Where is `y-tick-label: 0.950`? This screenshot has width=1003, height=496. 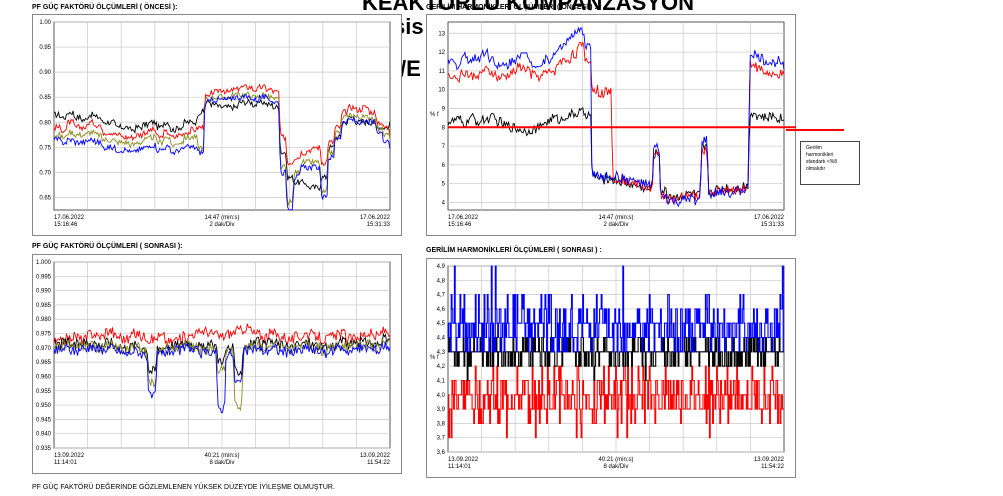
y-tick-label: 0.950 is located at coordinates (44, 406).